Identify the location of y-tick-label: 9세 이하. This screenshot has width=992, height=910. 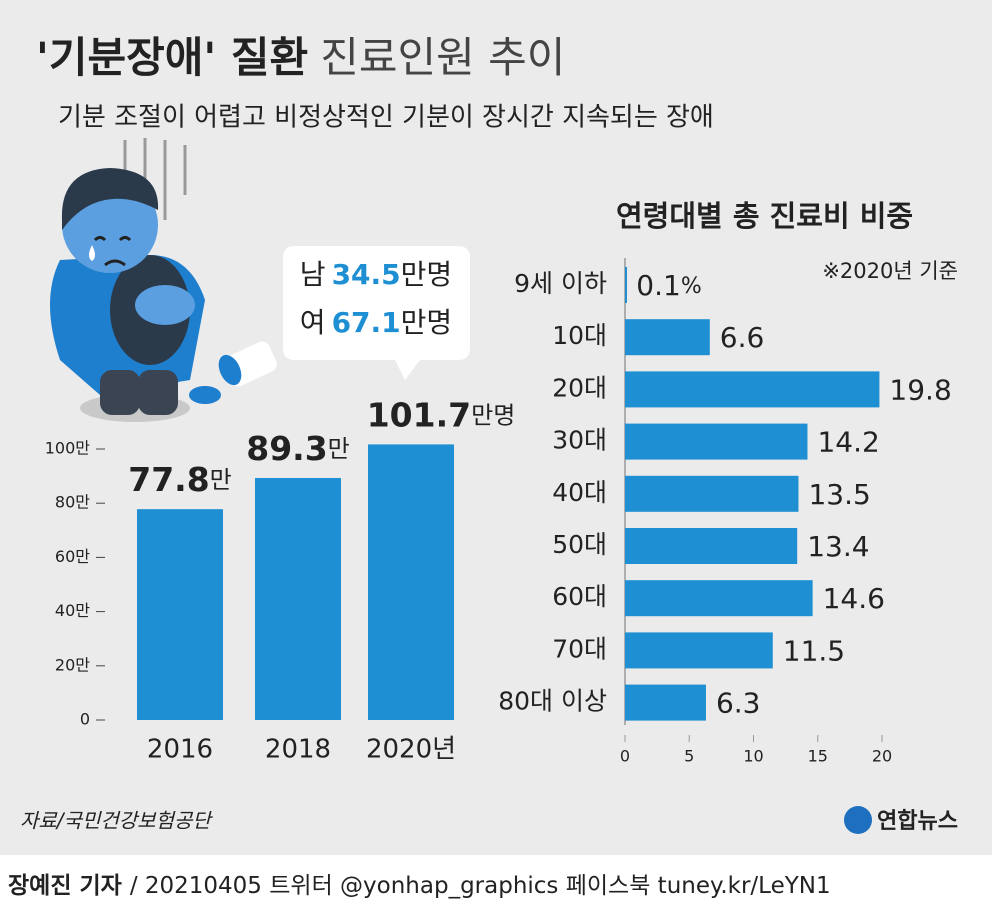
(560, 283).